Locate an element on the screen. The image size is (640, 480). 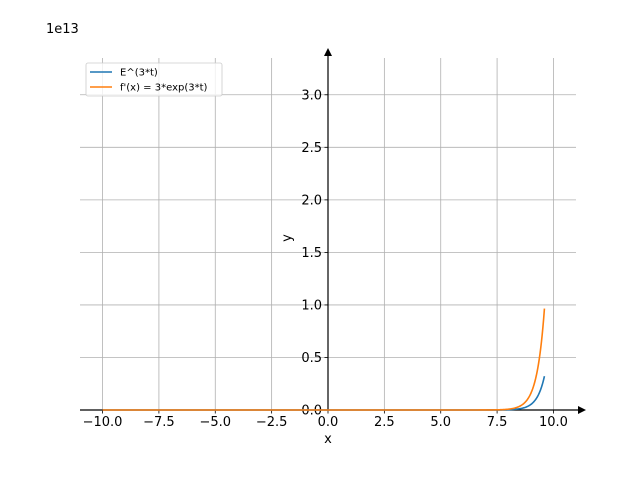
legend: E^(3*t) f'(x) = 3*exp(3*t) is located at coordinates (154, 79).